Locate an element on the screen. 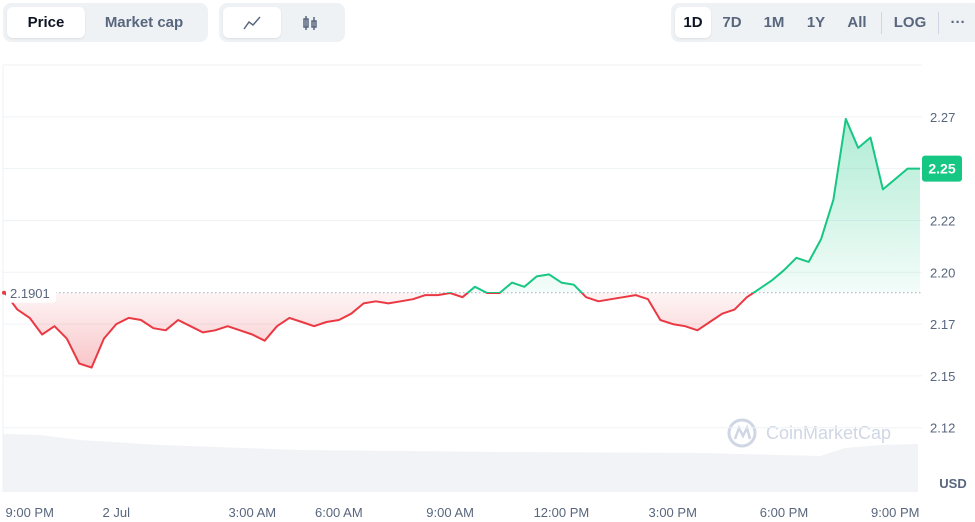  y-tick-label: 2.20 is located at coordinates (942, 272).